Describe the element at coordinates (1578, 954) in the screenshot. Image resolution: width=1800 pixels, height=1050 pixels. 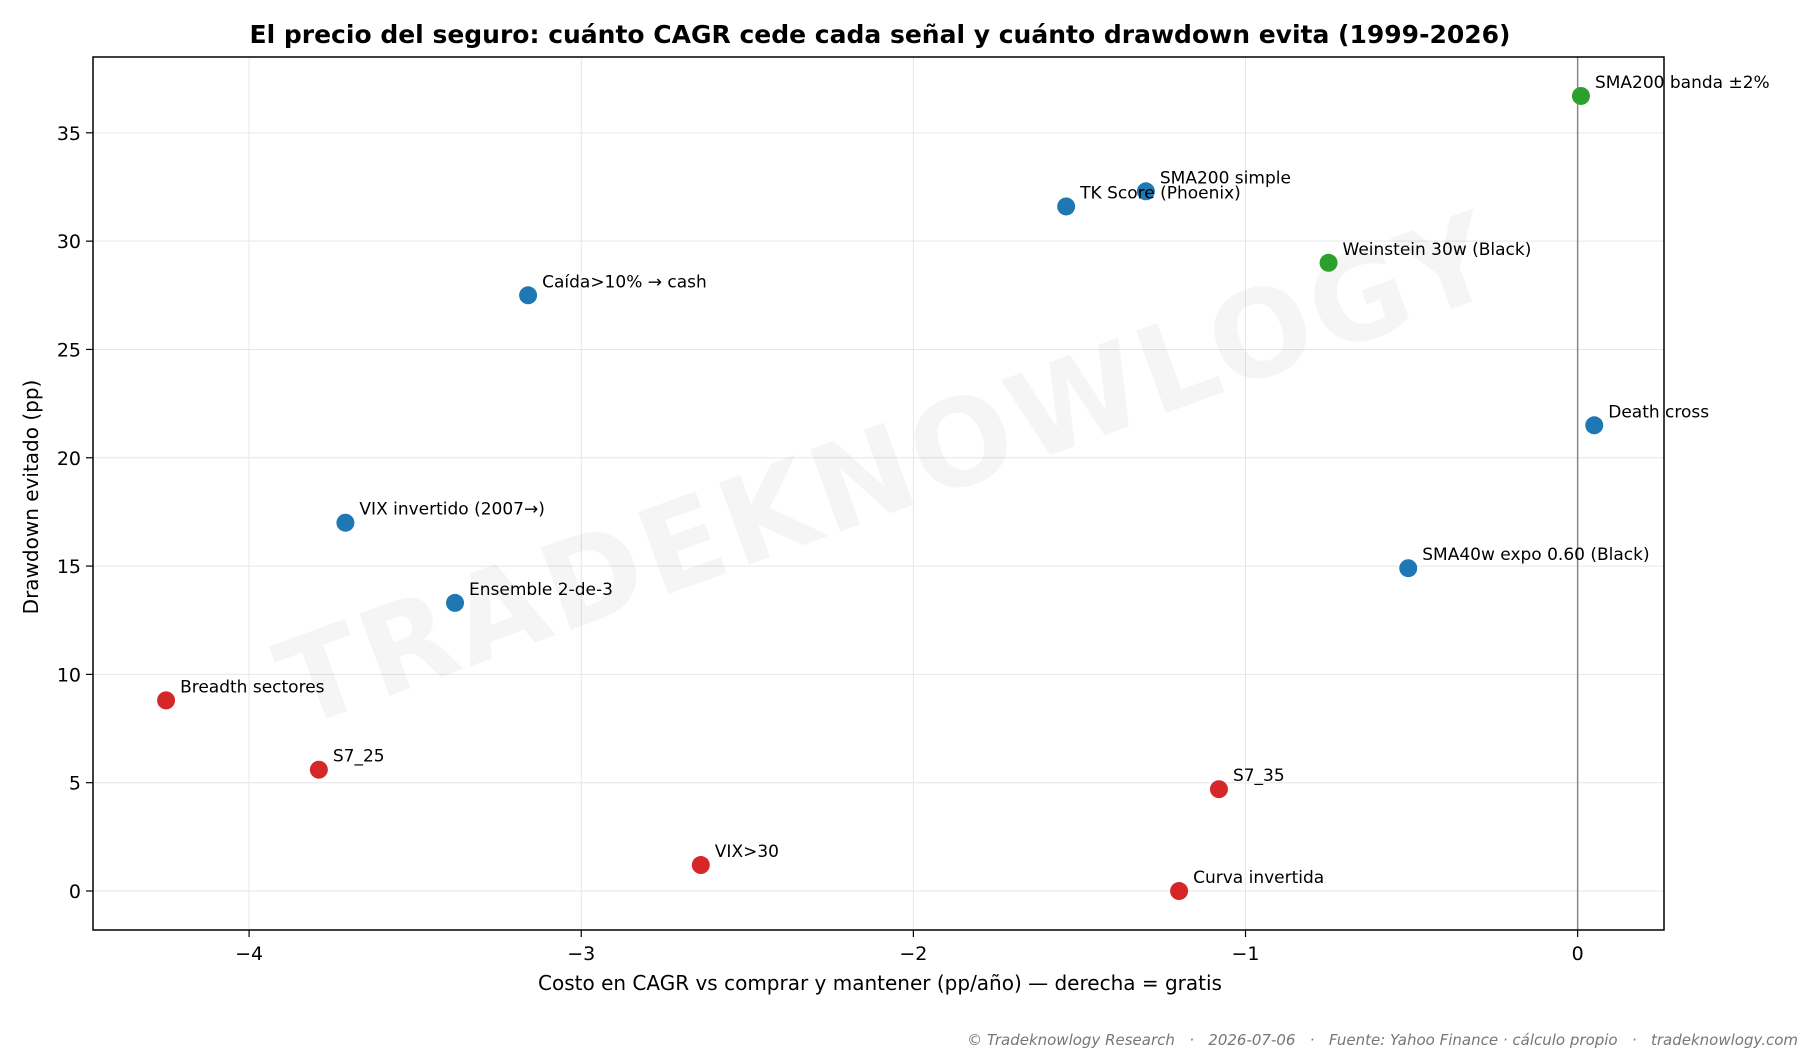
I see `x-tick-label: 0` at that location.